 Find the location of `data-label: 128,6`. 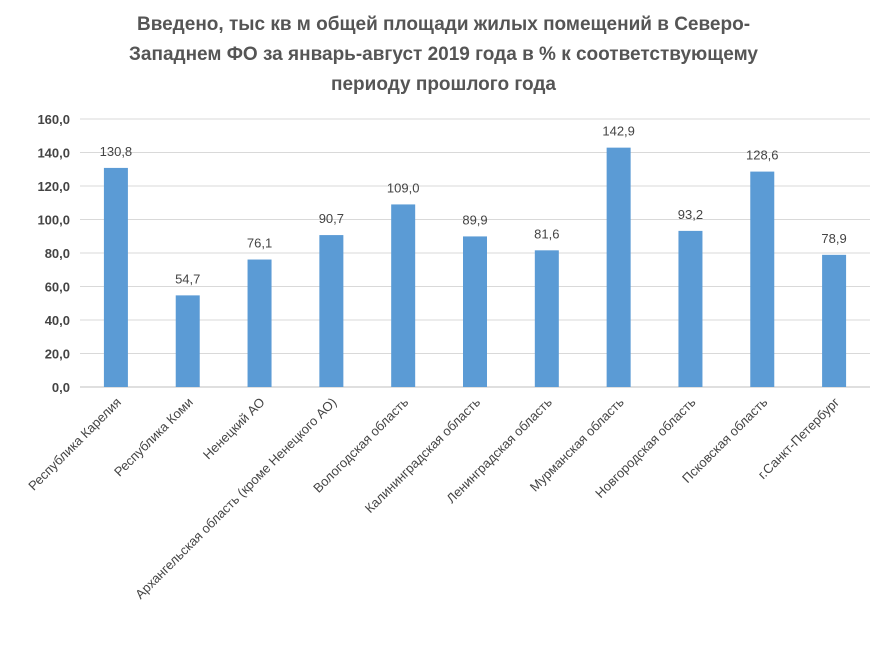

data-label: 128,6 is located at coordinates (762, 155).